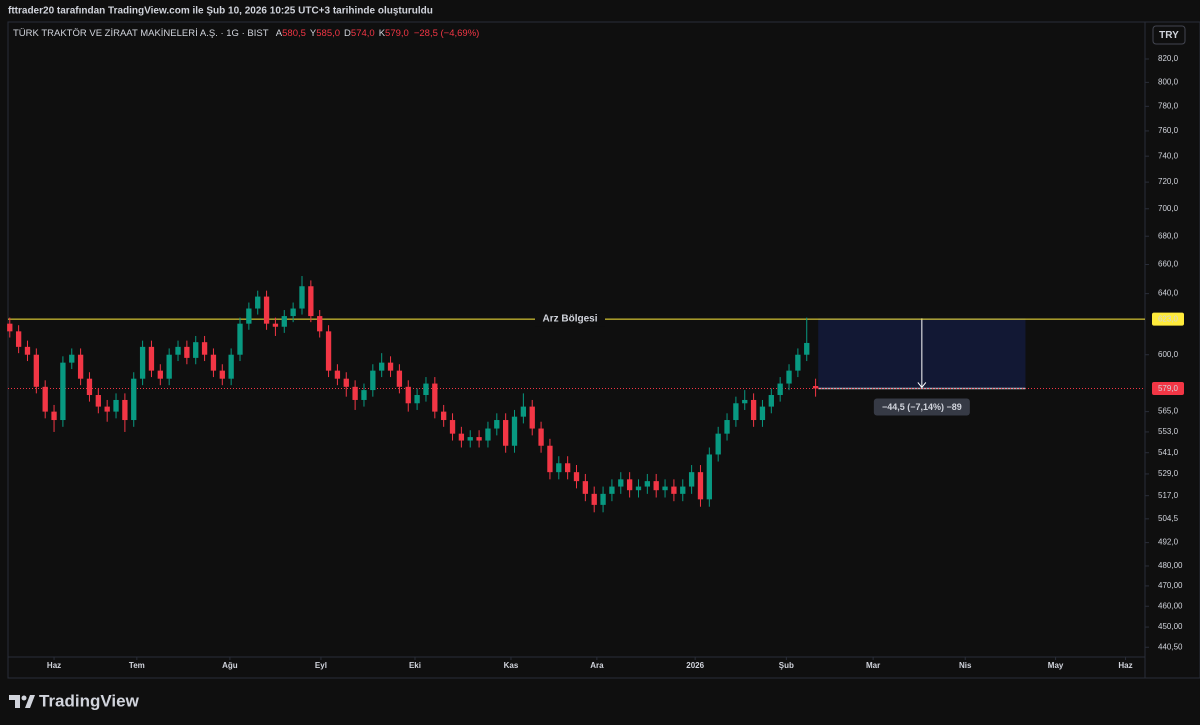 Image resolution: width=1200 pixels, height=725 pixels. I want to click on y-tick-label: 680,0, so click(1168, 235).